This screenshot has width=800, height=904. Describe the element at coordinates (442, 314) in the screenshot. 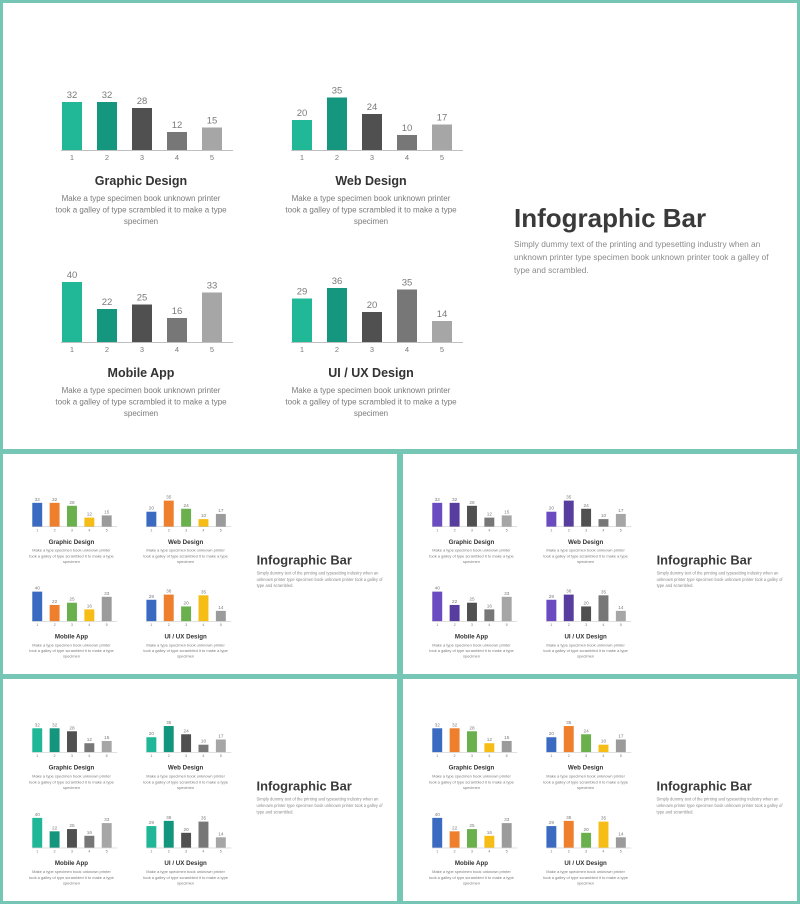

I see `data-label: 14` at that location.